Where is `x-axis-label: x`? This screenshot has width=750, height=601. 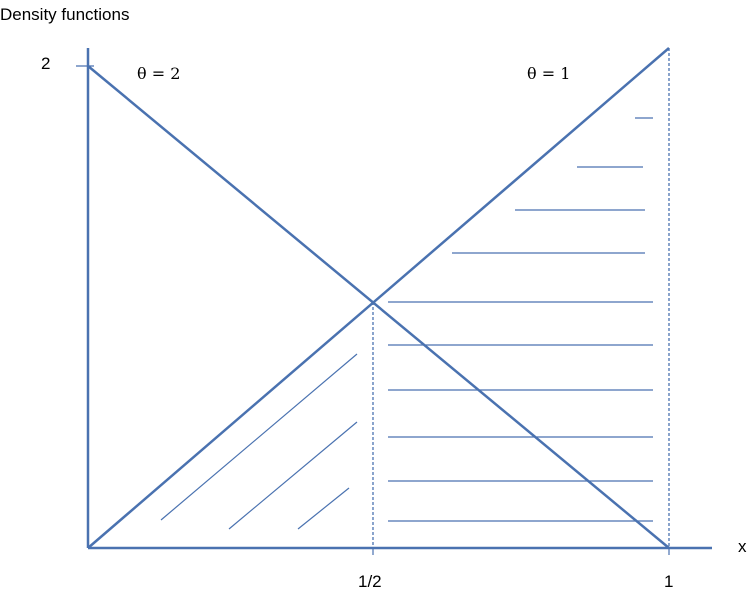 x-axis-label: x is located at coordinates (742, 546).